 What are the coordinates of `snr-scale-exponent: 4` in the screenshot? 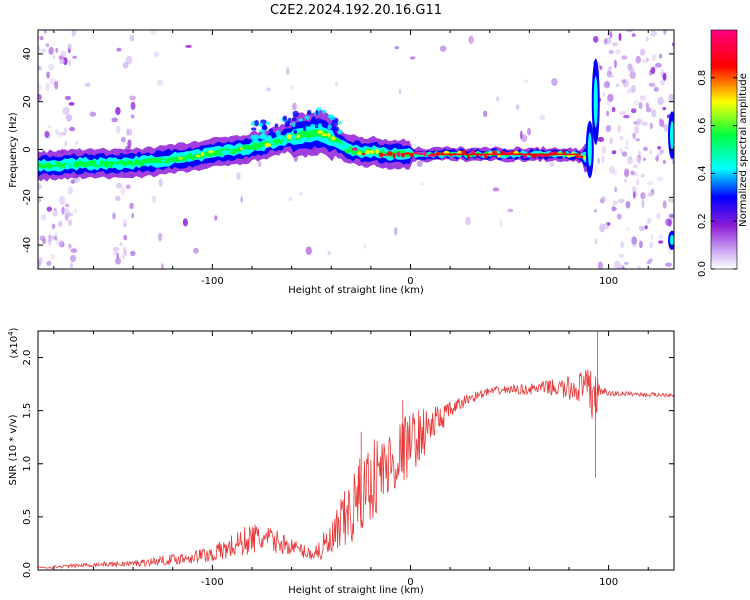 It's located at (11, 333).